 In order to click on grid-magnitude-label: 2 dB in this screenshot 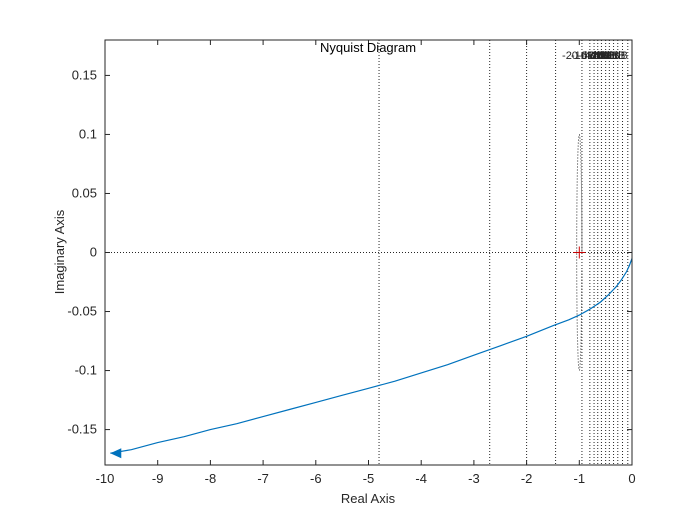, I will do `click(603, 56)`.